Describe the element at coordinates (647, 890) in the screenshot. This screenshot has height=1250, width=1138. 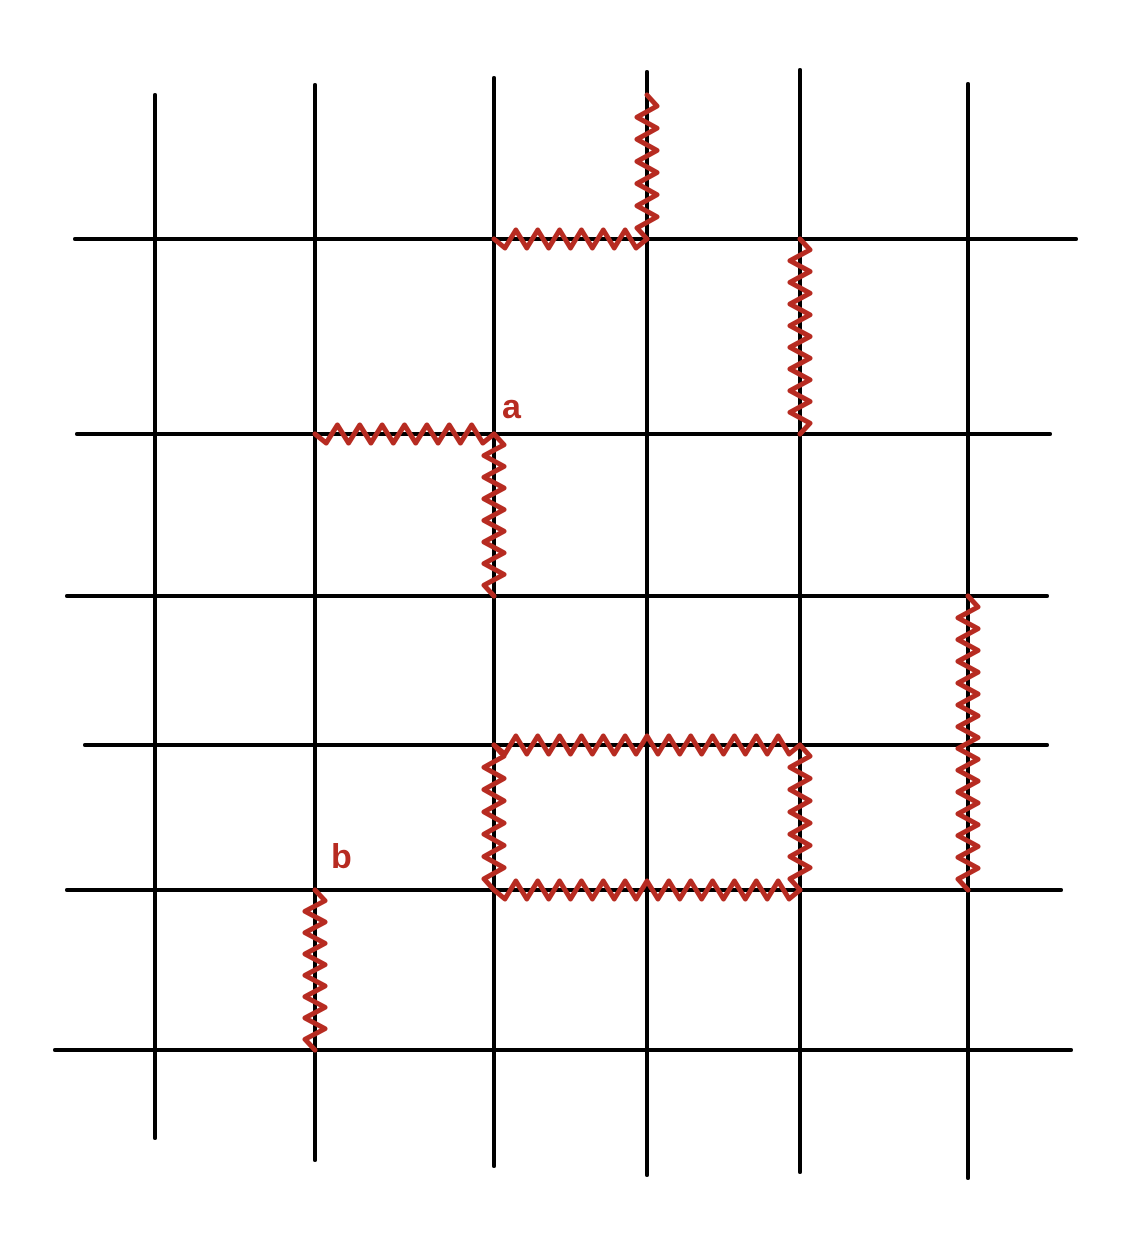
I see `loop-bottom` at that location.